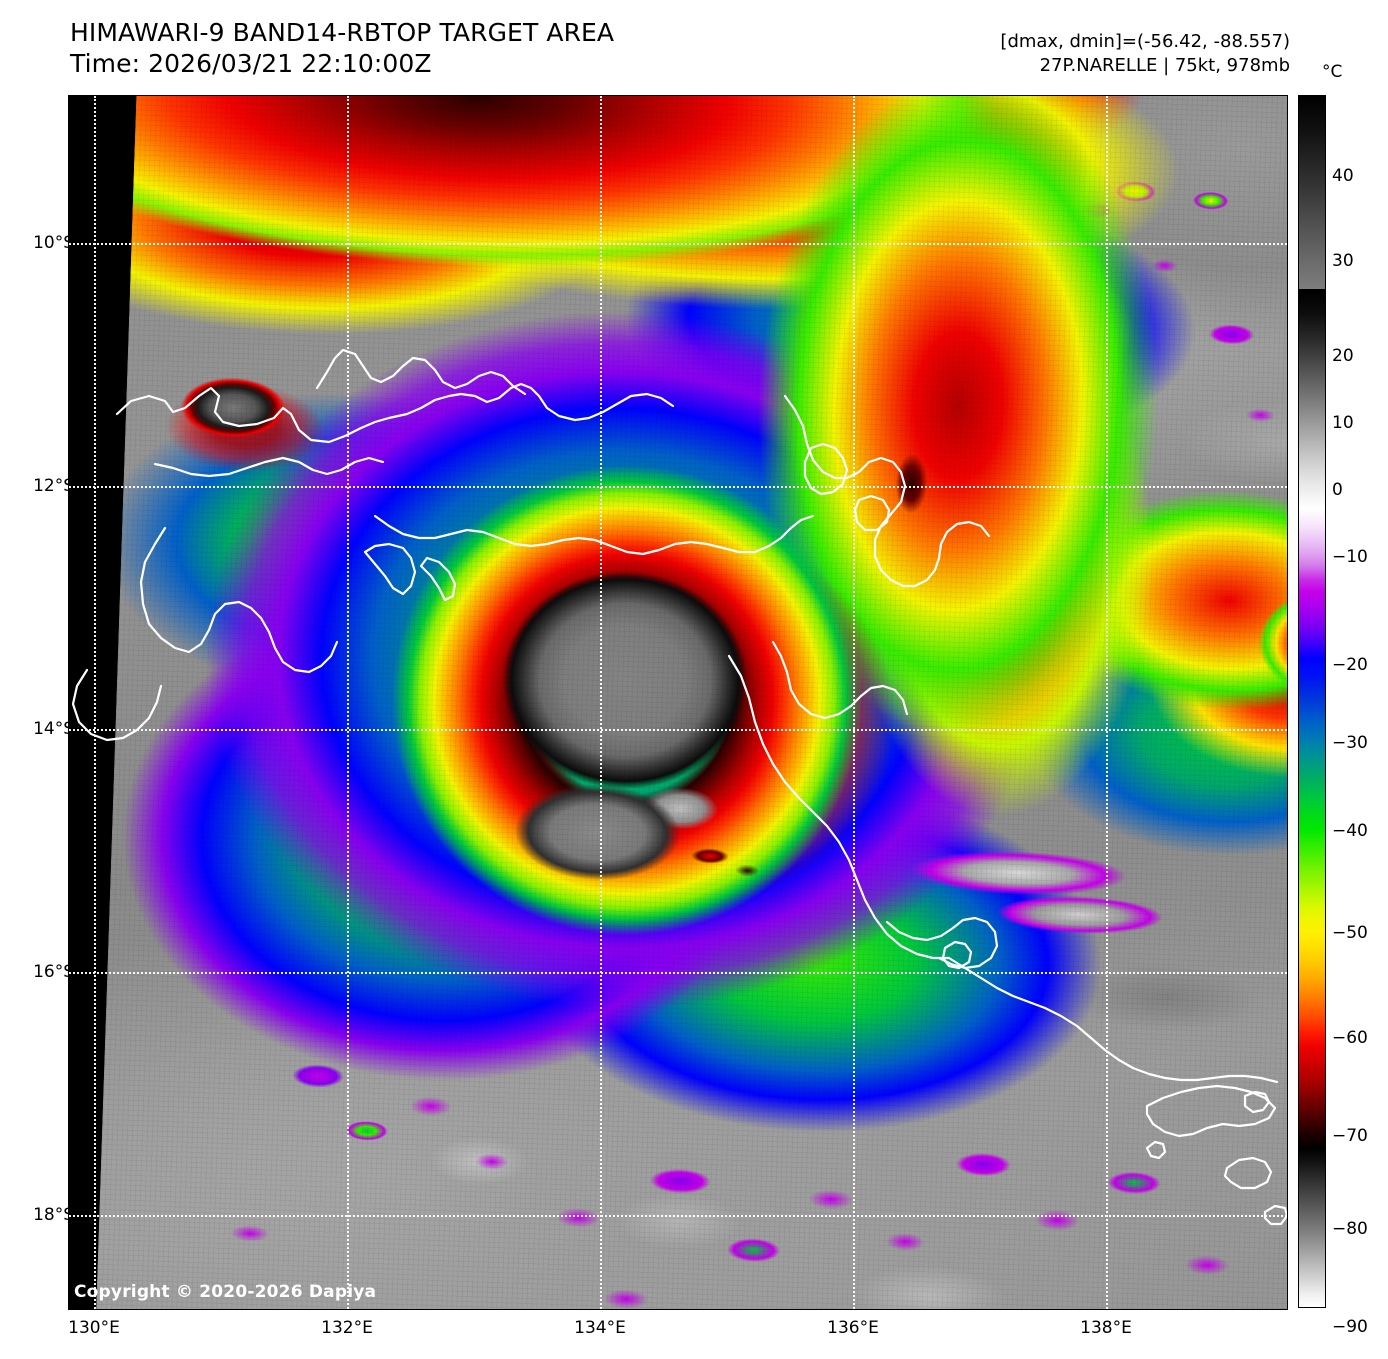 The image size is (1388, 1359). I want to click on coast-gulf-south, so click(594, 535).